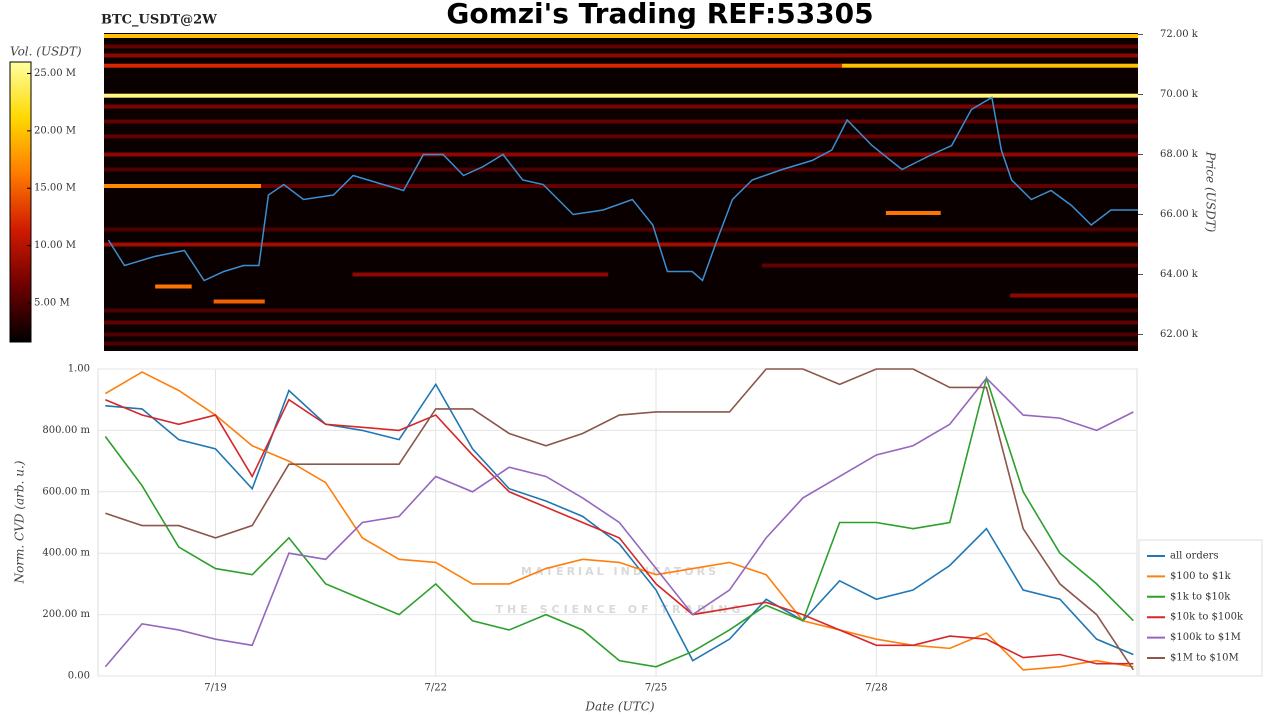  What do you see at coordinates (79, 369) in the screenshot?
I see `y-tick-label: 1.00` at bounding box center [79, 369].